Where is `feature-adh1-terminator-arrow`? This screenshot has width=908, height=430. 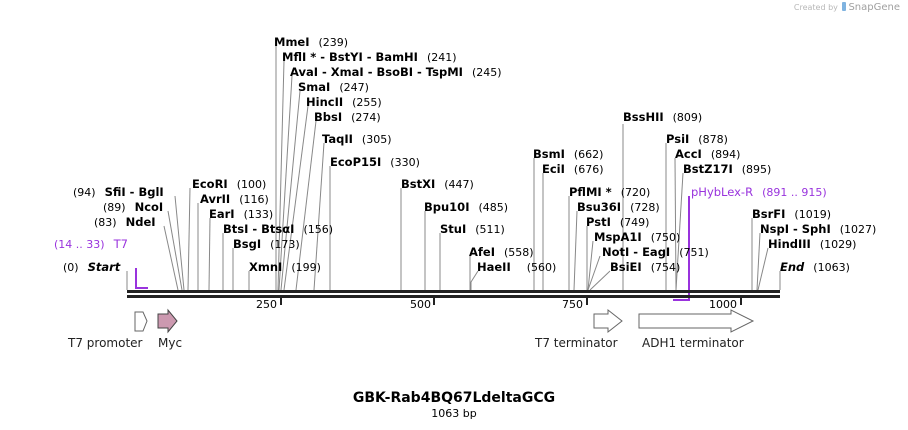
feature-adh1-terminator-arrow is located at coordinates (696, 321).